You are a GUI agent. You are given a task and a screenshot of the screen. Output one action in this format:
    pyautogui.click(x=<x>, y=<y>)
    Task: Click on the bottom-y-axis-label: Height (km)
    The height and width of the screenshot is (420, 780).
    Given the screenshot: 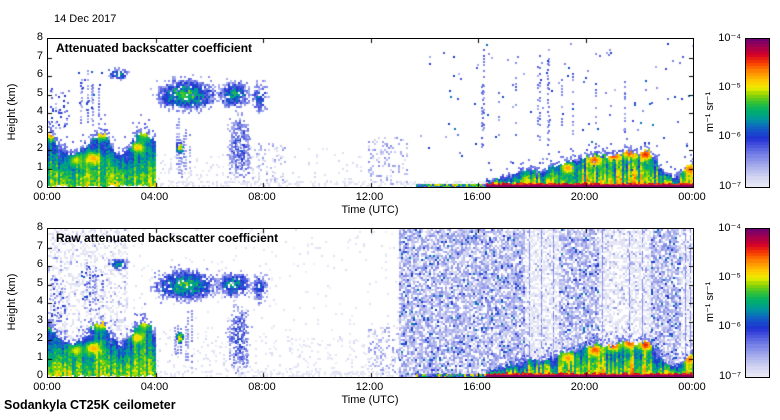 What is the action you would take?
    pyautogui.click(x=12, y=302)
    